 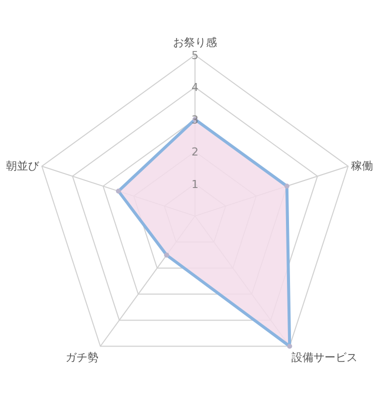 I want to click on y-tick-label: 3, so click(x=195, y=119).